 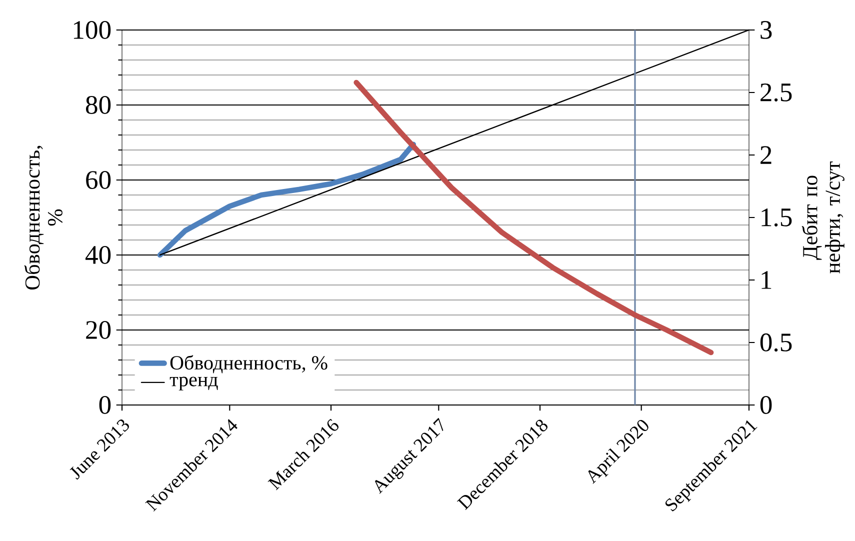 What do you see at coordinates (105, 405) in the screenshot?
I see `y-tick-label: 0` at bounding box center [105, 405].